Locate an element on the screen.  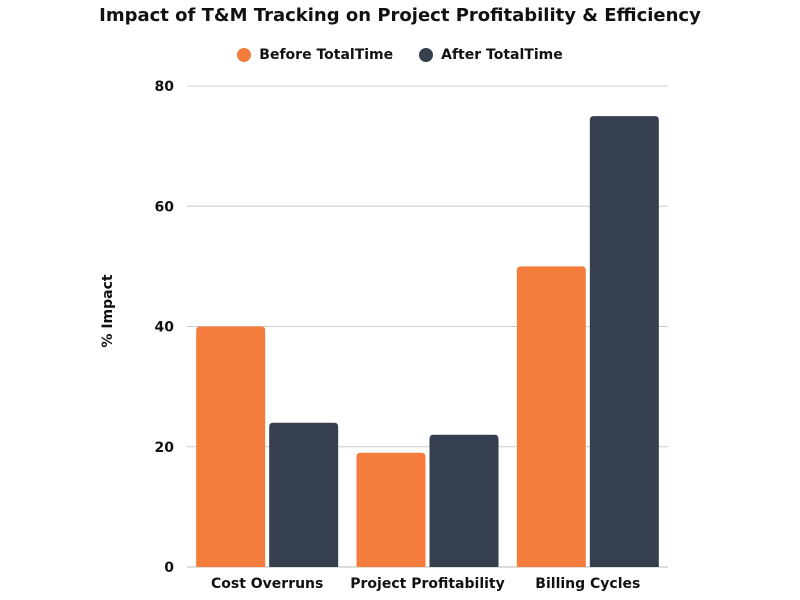
legend-label-after: After TotalTime is located at coordinates (502, 55).